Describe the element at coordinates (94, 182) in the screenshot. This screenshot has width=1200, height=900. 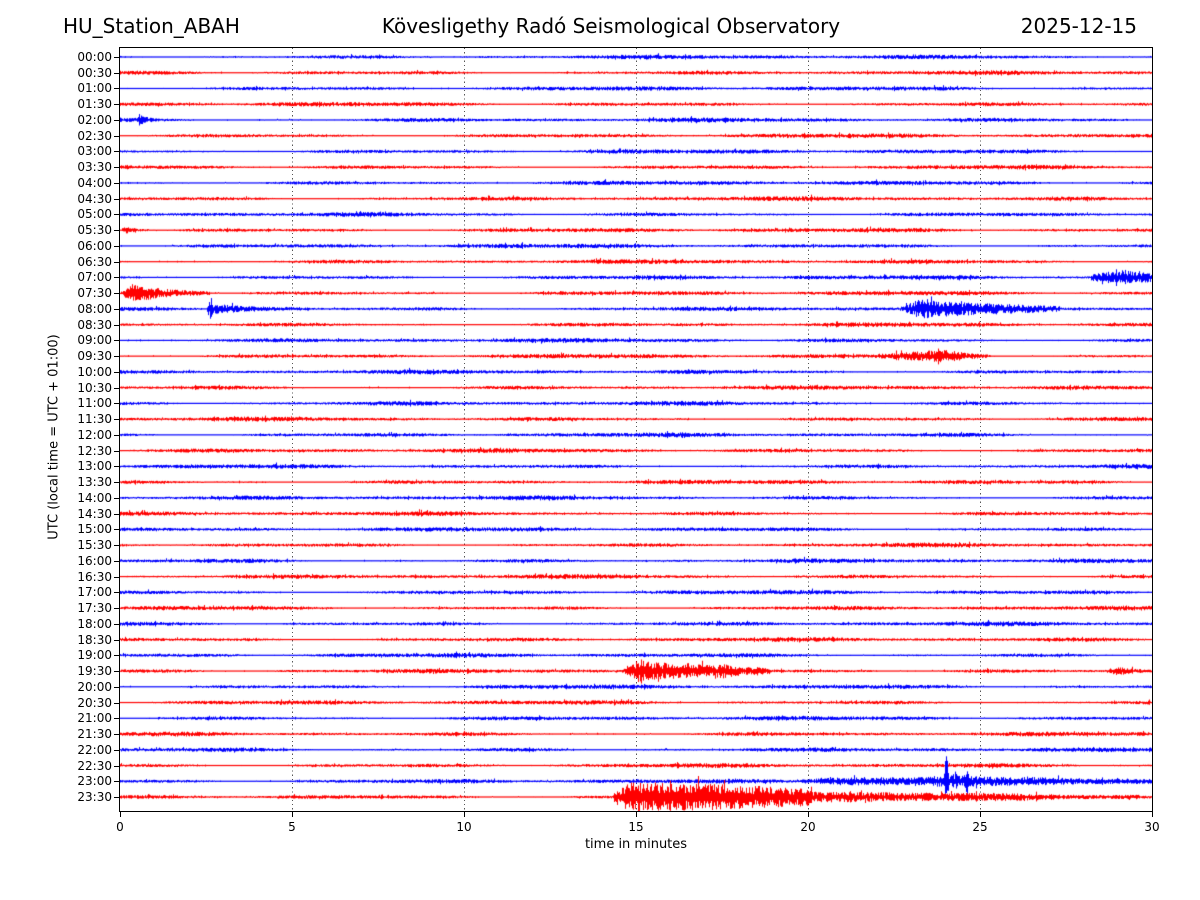
I see `row-time-label: 04:00` at that location.